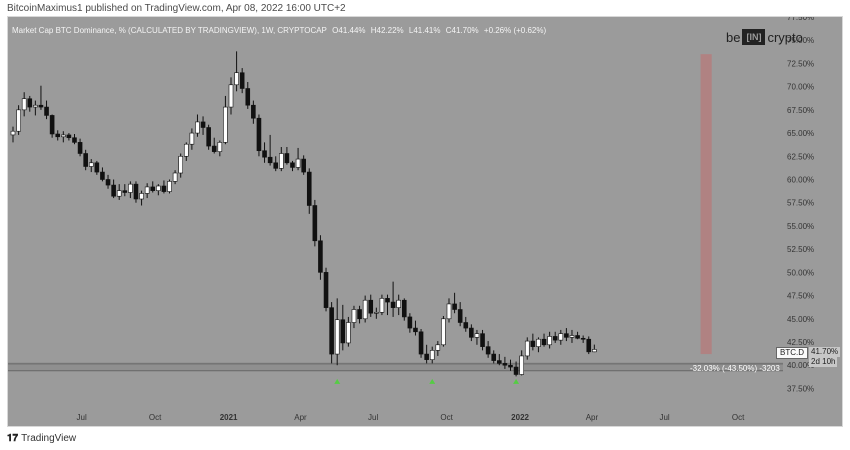 This screenshot has height=450, width=850. What do you see at coordinates (229, 417) in the screenshot?
I see `x-tick-label: 2021` at bounding box center [229, 417].